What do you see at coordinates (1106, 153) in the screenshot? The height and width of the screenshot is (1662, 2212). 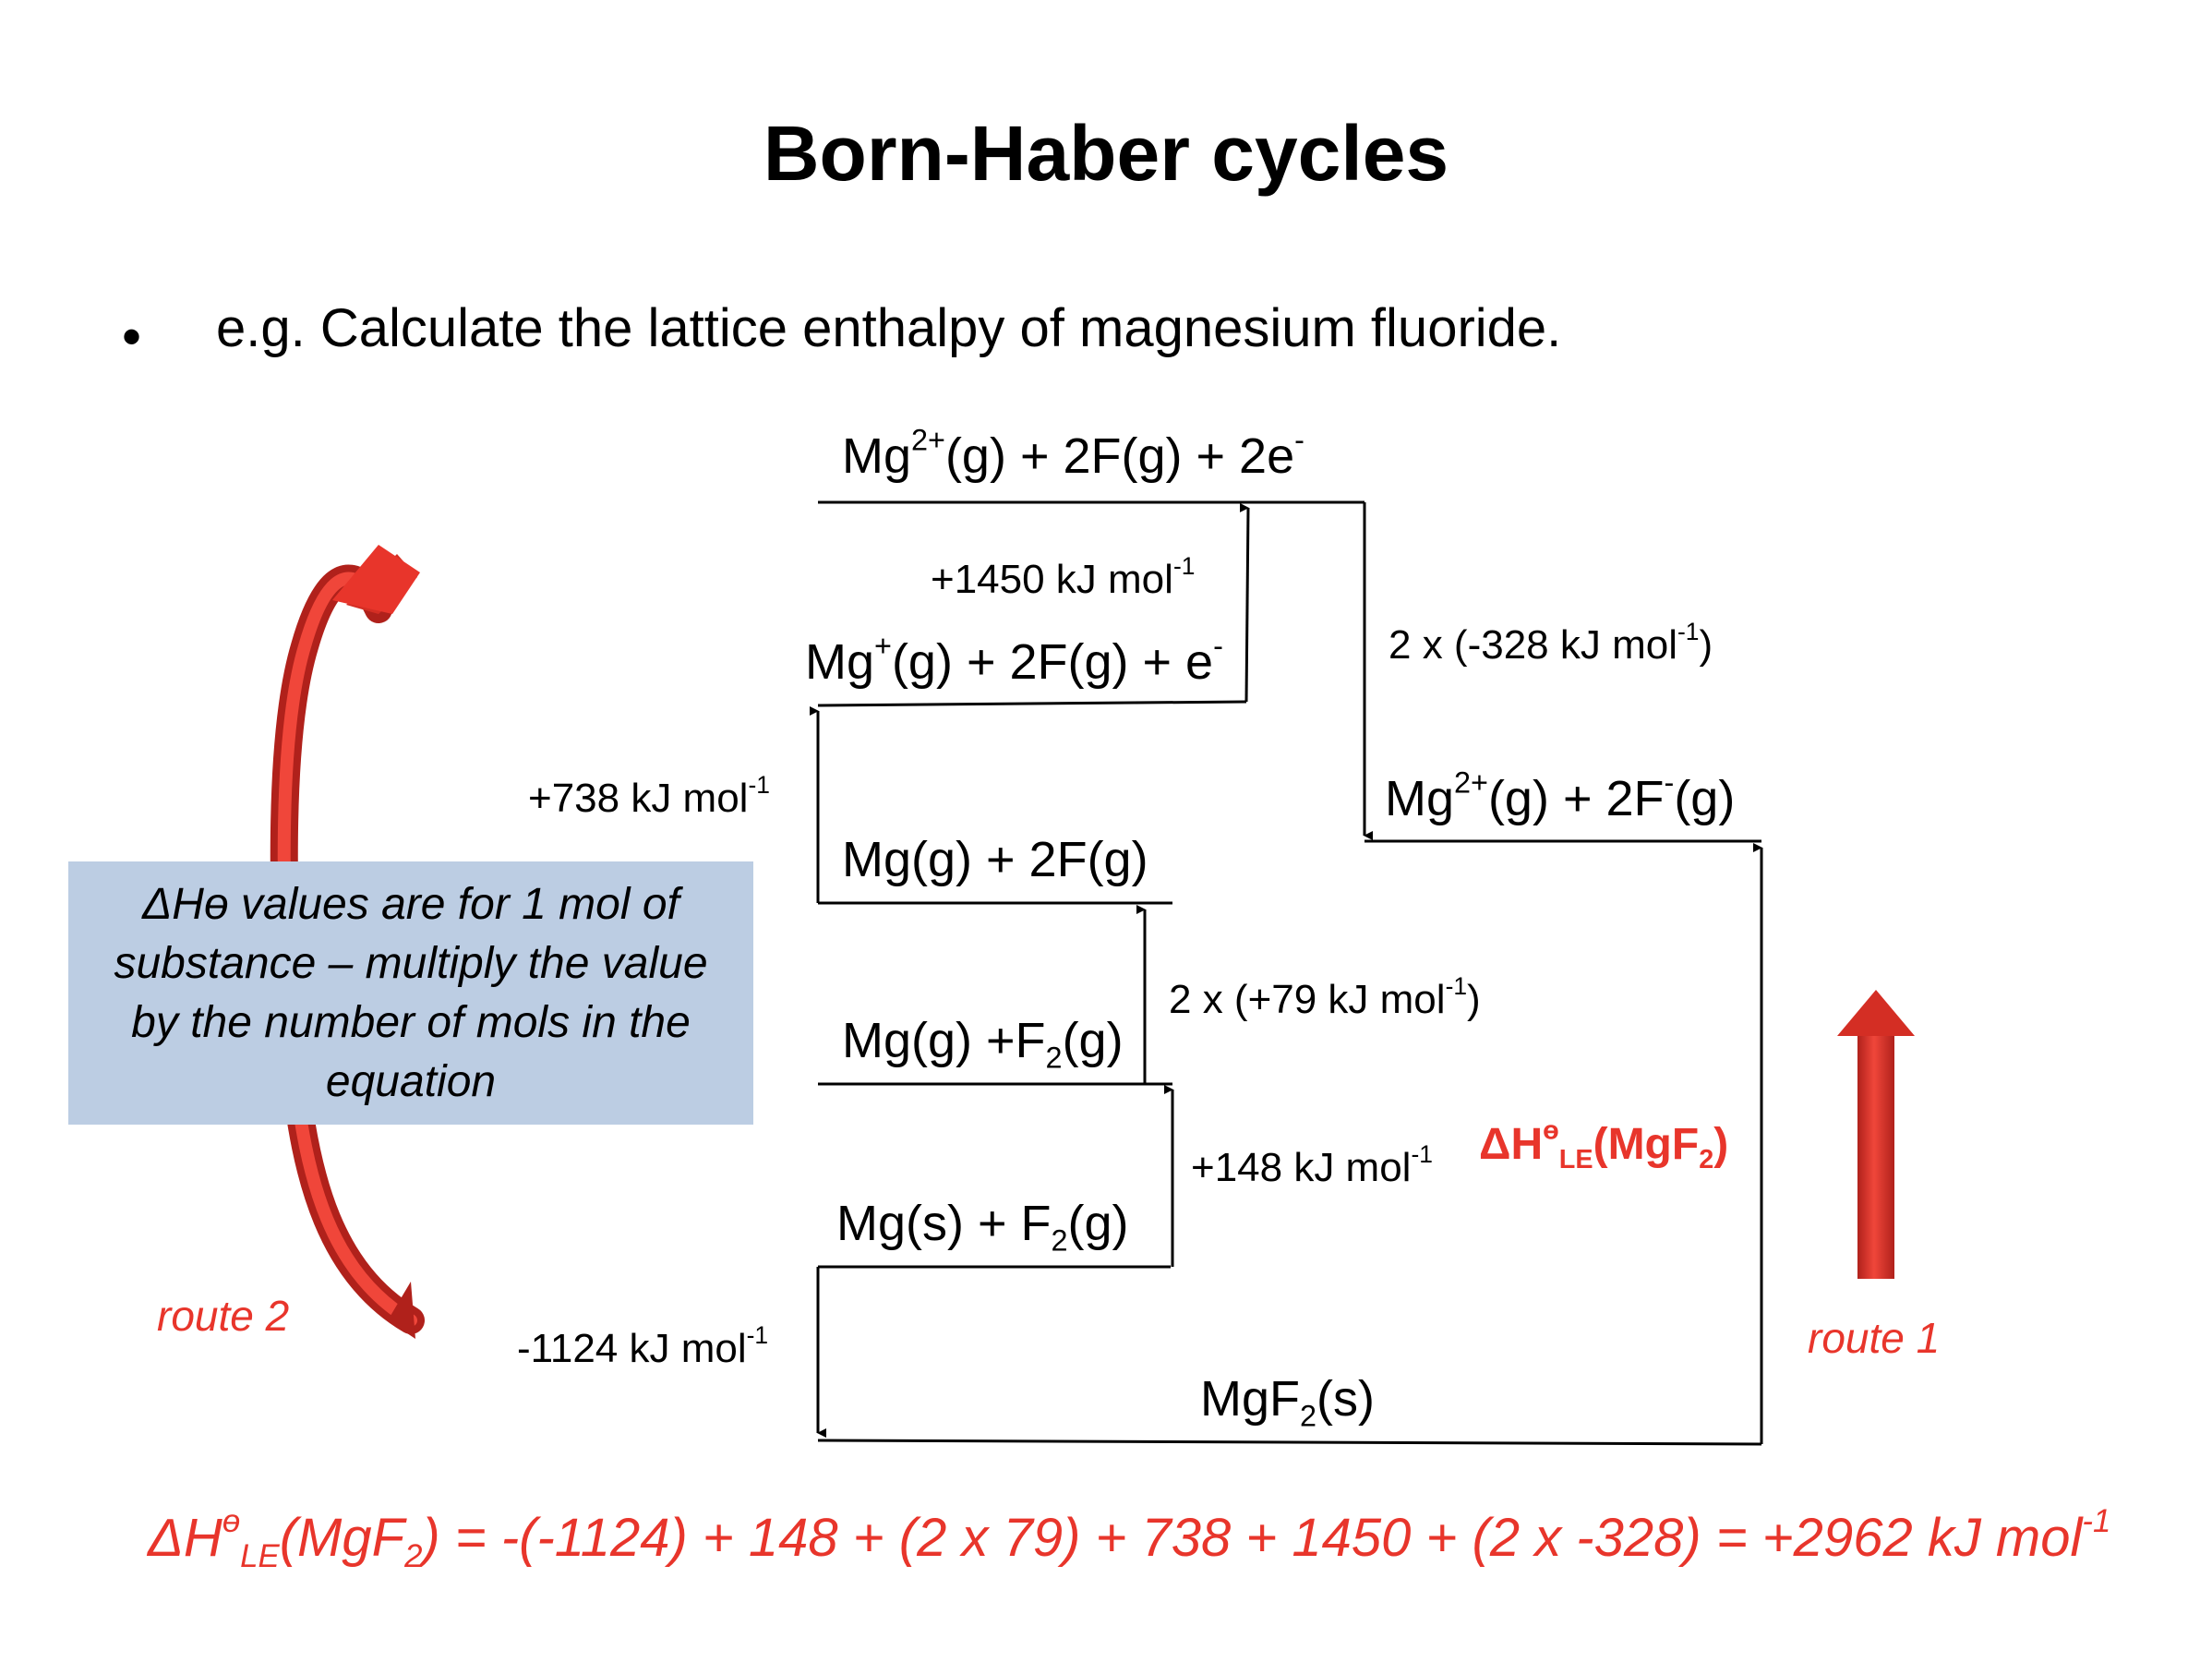 I see `slide-title: Born-Haber cycles` at bounding box center [1106, 153].